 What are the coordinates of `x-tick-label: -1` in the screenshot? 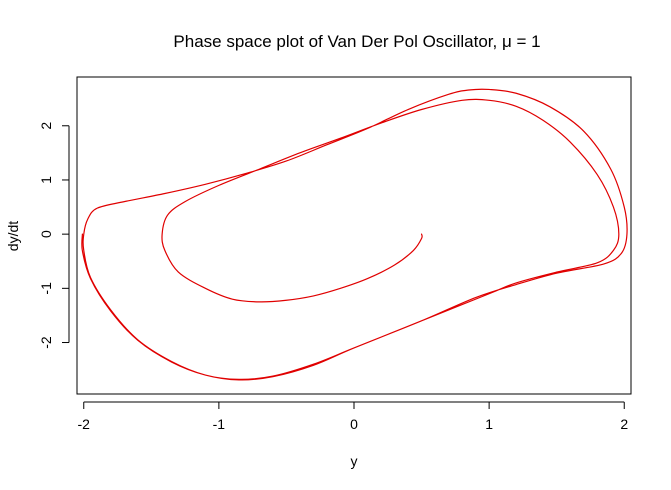 It's located at (219, 424).